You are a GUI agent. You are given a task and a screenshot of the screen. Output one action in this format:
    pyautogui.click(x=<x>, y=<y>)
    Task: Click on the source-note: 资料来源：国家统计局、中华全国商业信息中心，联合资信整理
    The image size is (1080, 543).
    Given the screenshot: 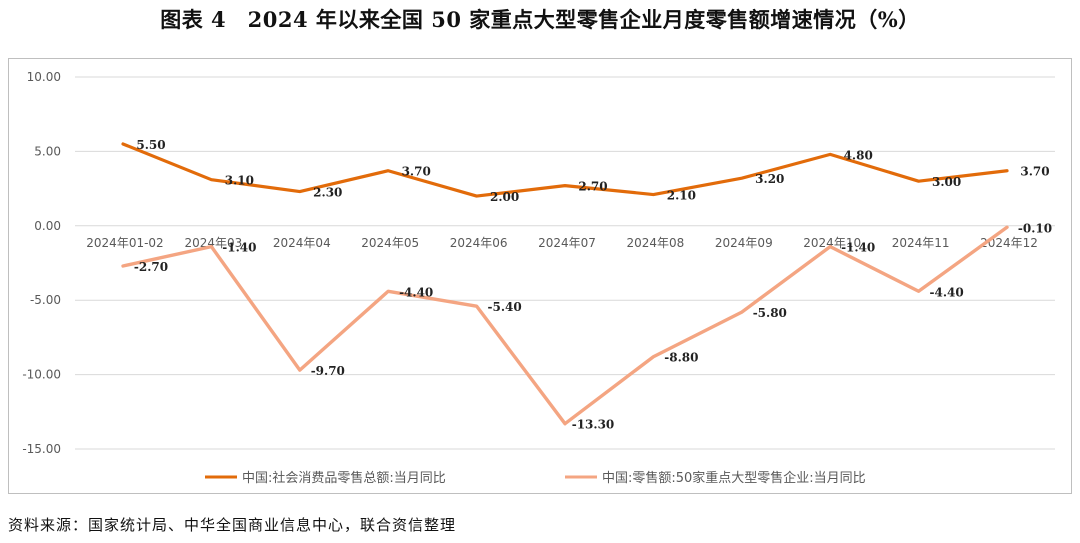 What is the action you would take?
    pyautogui.click(x=232, y=525)
    